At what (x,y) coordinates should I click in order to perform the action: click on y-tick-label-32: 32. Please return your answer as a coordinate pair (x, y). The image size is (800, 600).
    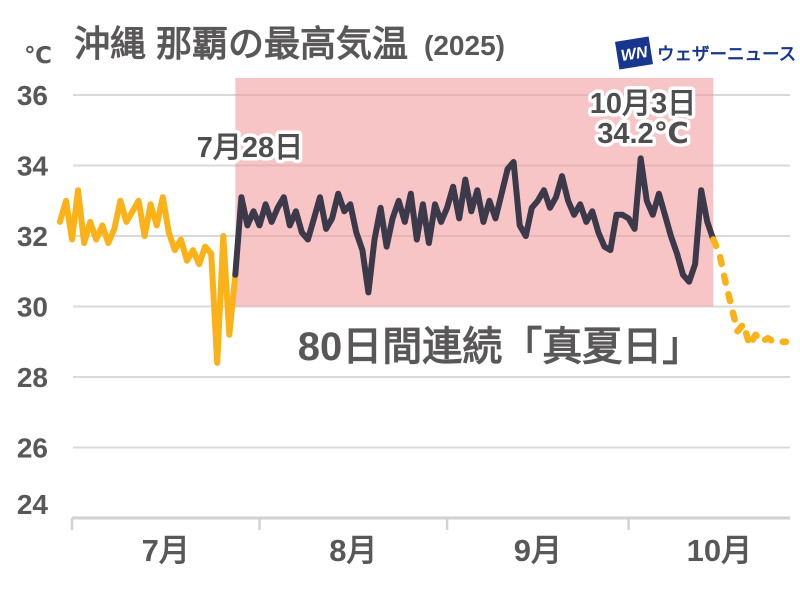
    Looking at the image, I should click on (32, 236).